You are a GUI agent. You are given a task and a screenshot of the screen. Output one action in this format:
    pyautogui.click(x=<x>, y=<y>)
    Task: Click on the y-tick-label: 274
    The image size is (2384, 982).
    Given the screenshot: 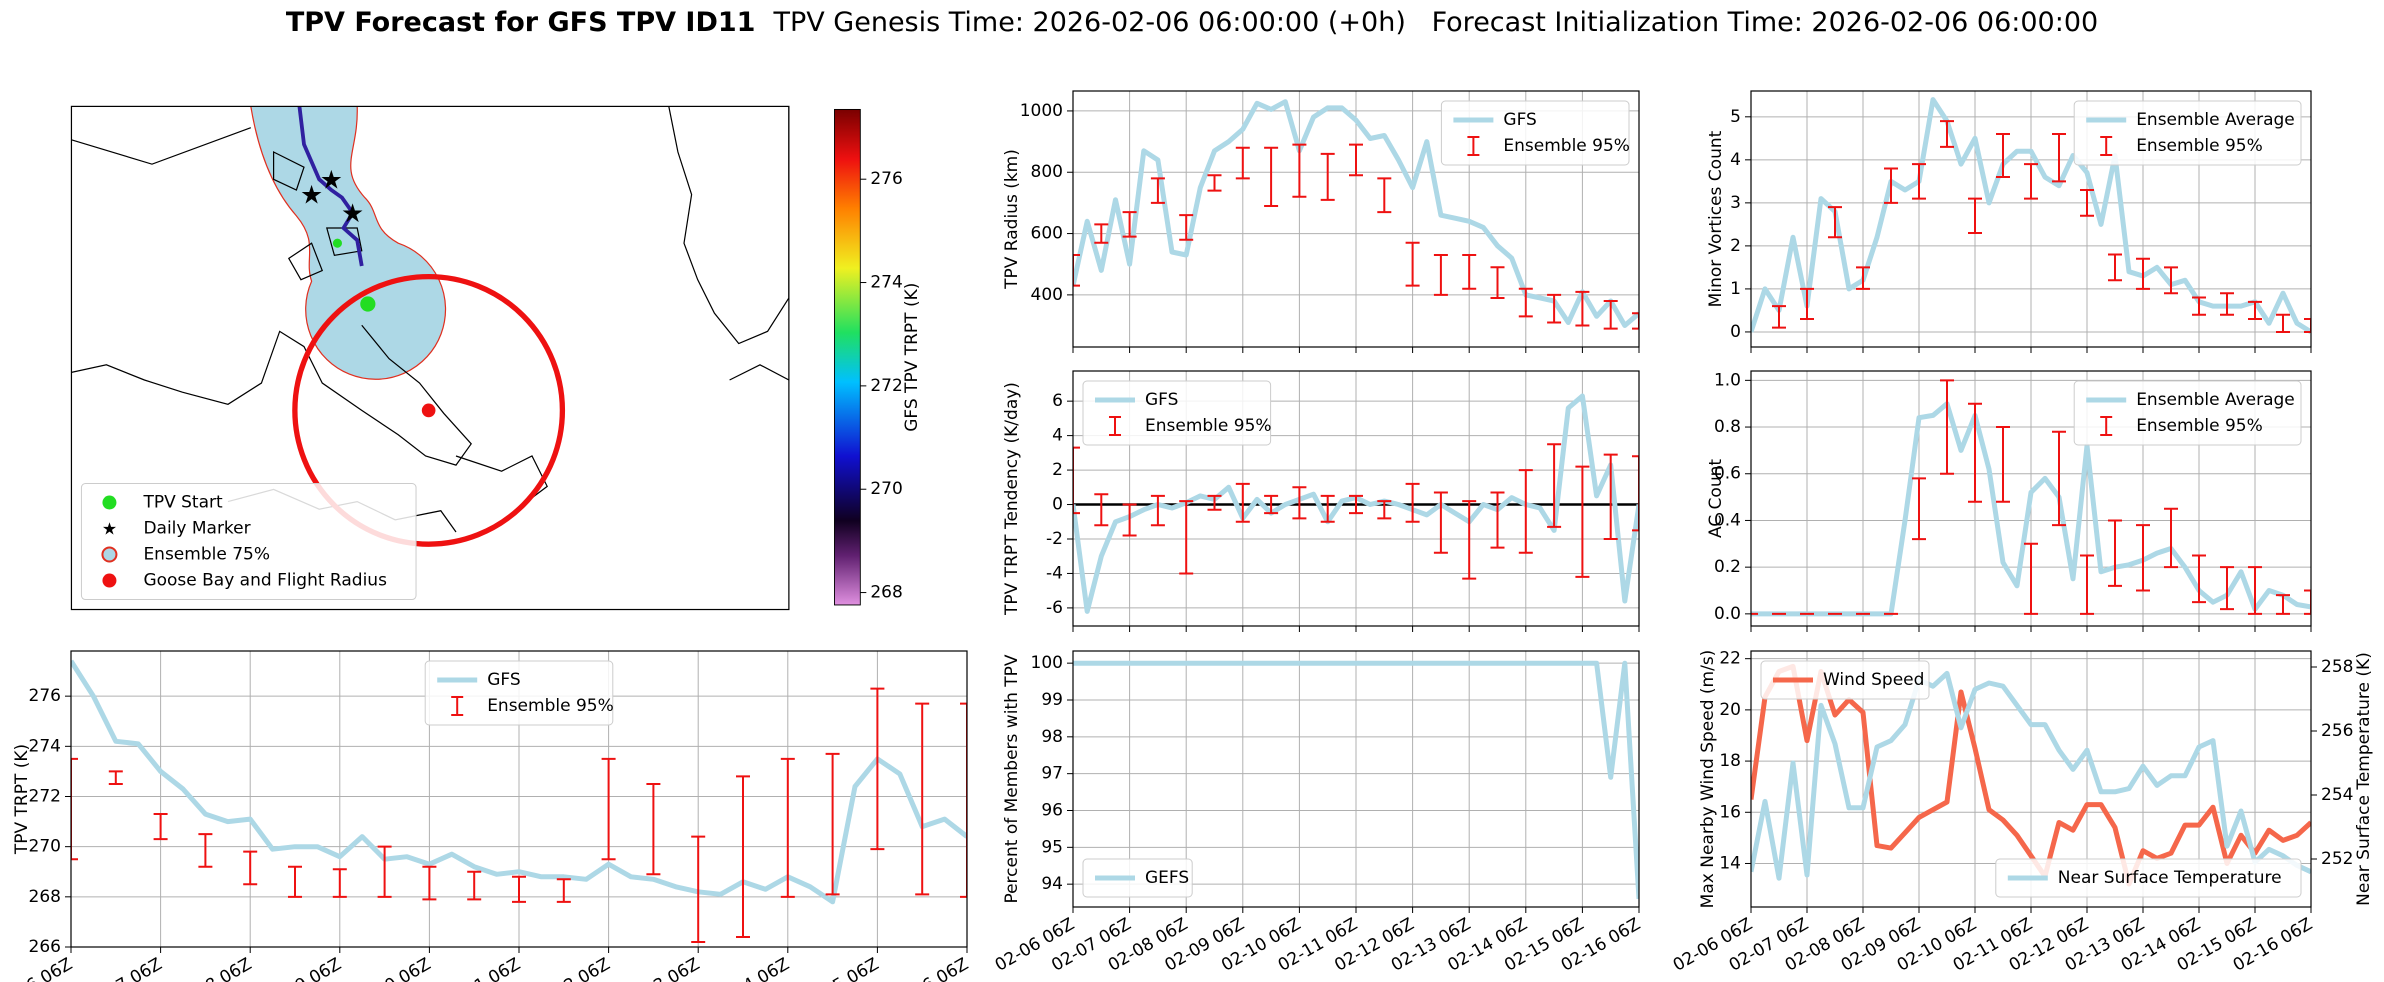 What is the action you would take?
    pyautogui.click(x=45, y=746)
    